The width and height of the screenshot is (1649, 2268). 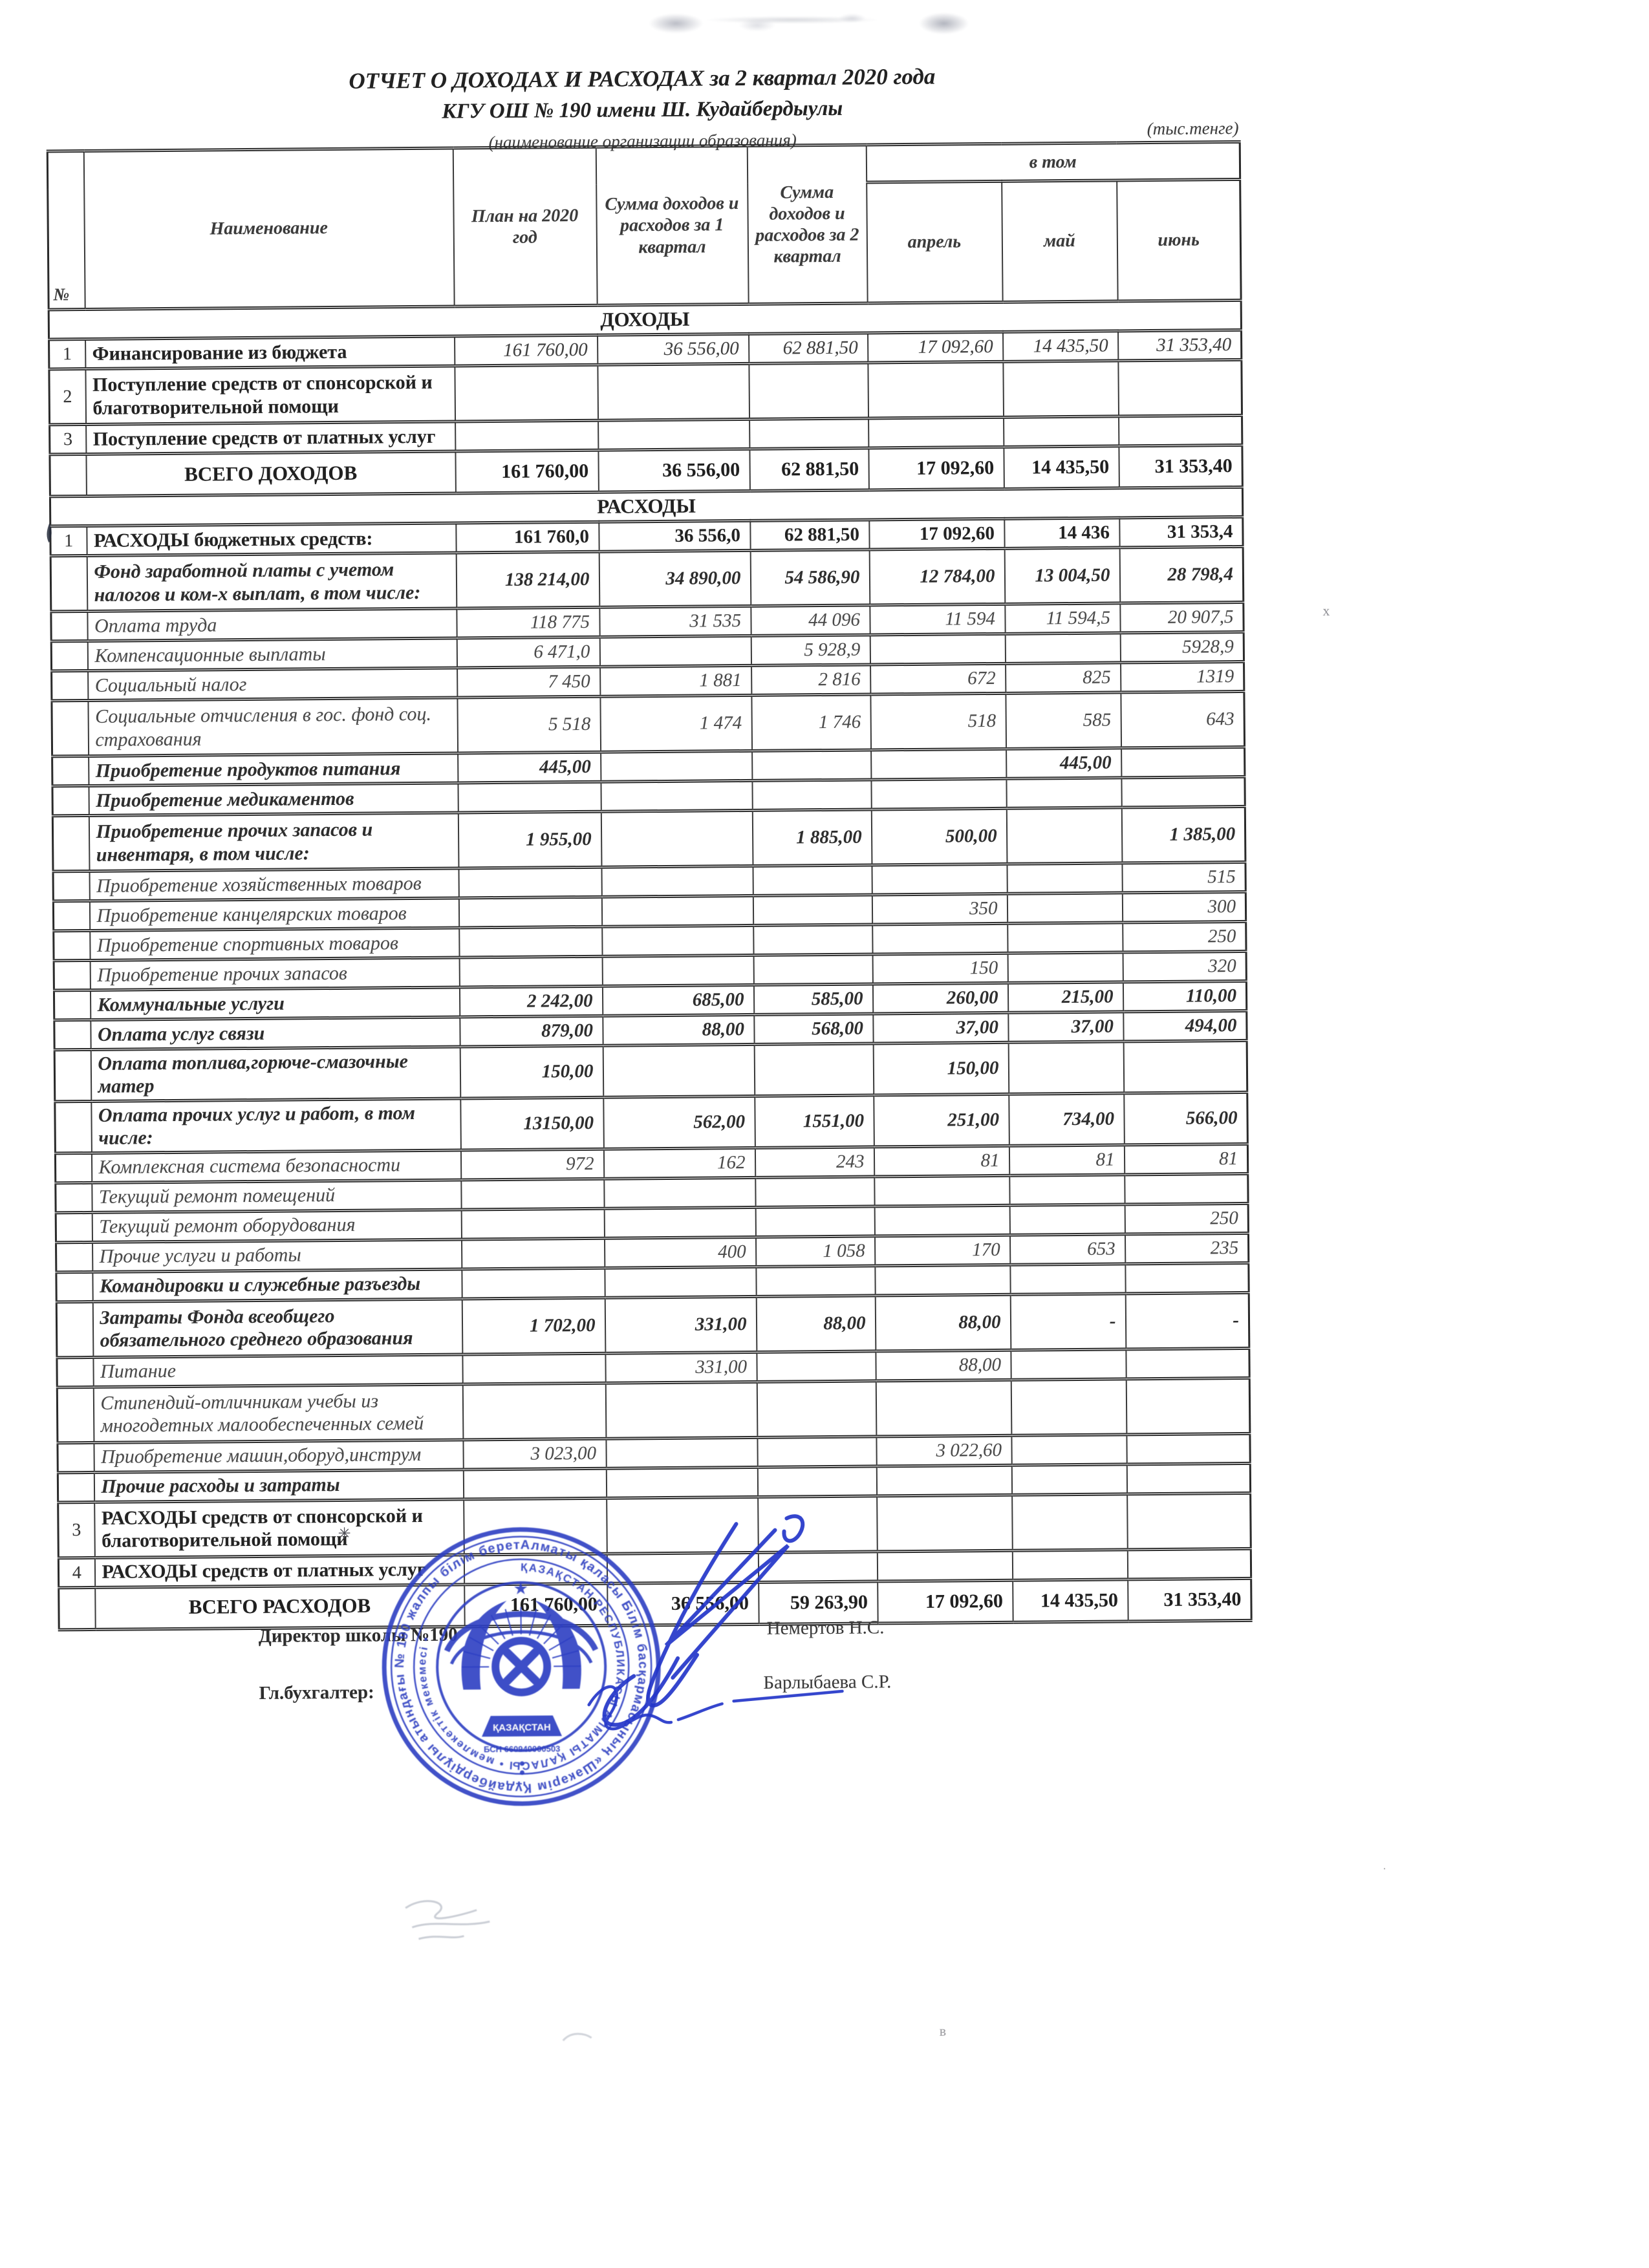 What do you see at coordinates (1066, 1119) in the screenshot?
I see `cell-value: 734,00` at bounding box center [1066, 1119].